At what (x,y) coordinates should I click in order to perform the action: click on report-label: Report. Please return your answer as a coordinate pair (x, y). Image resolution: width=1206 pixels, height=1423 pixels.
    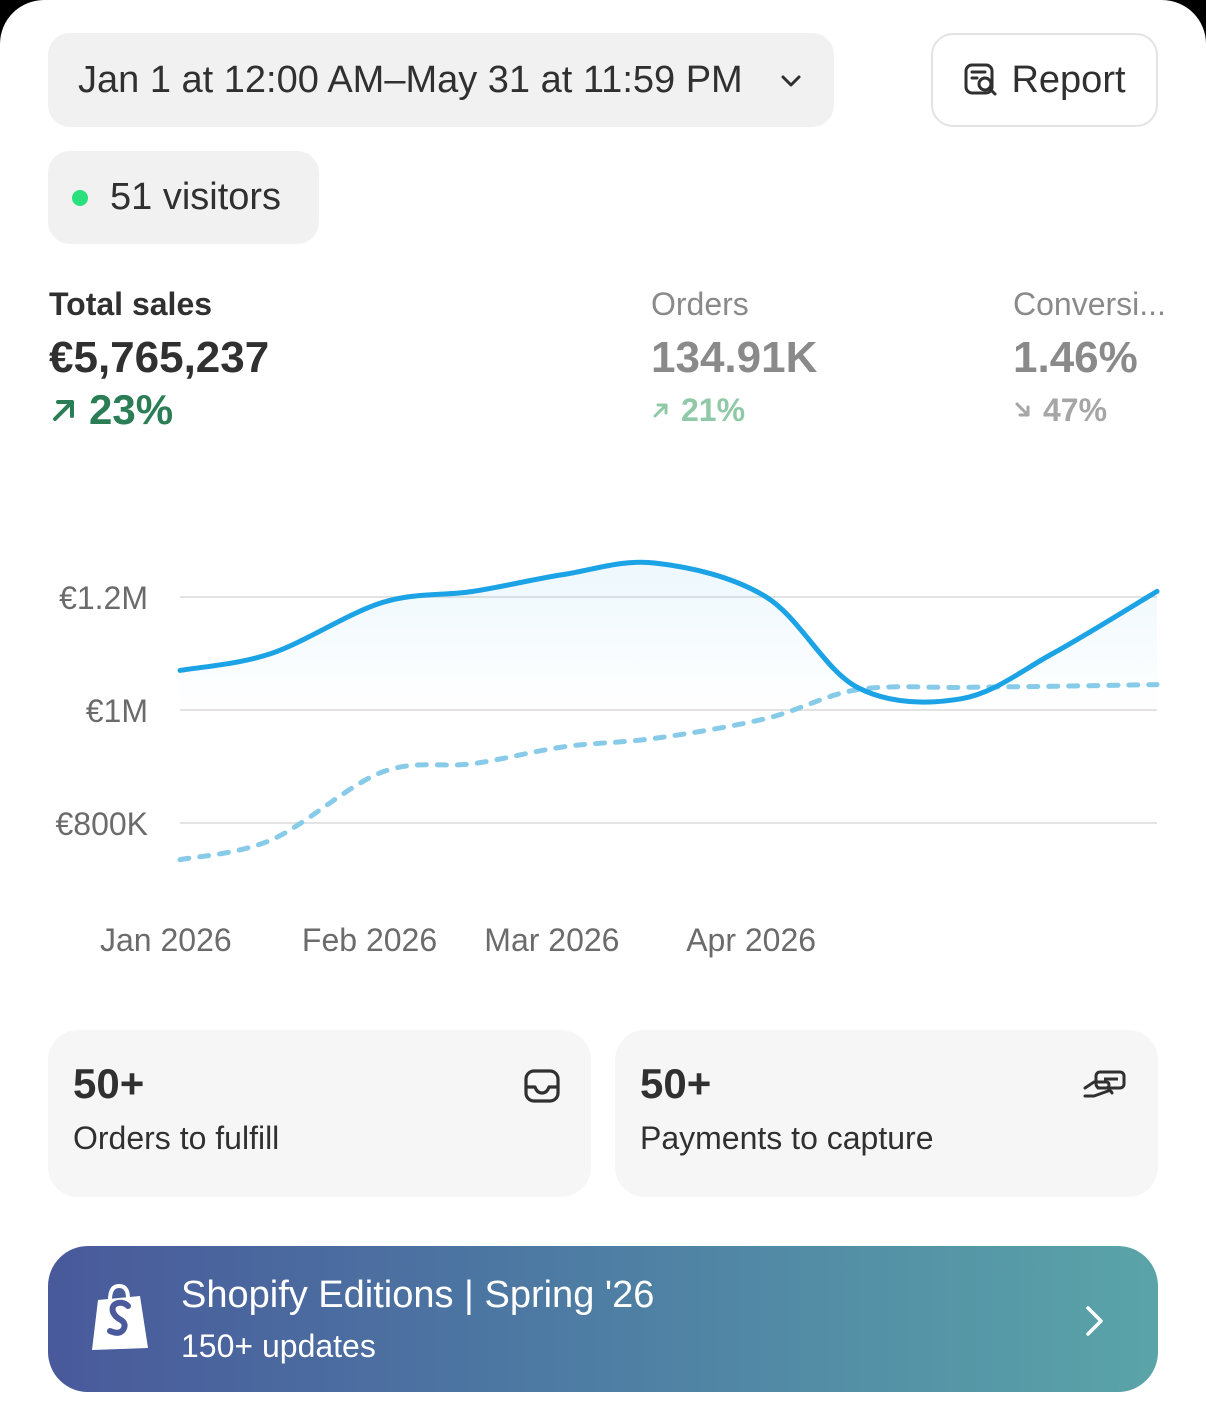
    Looking at the image, I should click on (1068, 79).